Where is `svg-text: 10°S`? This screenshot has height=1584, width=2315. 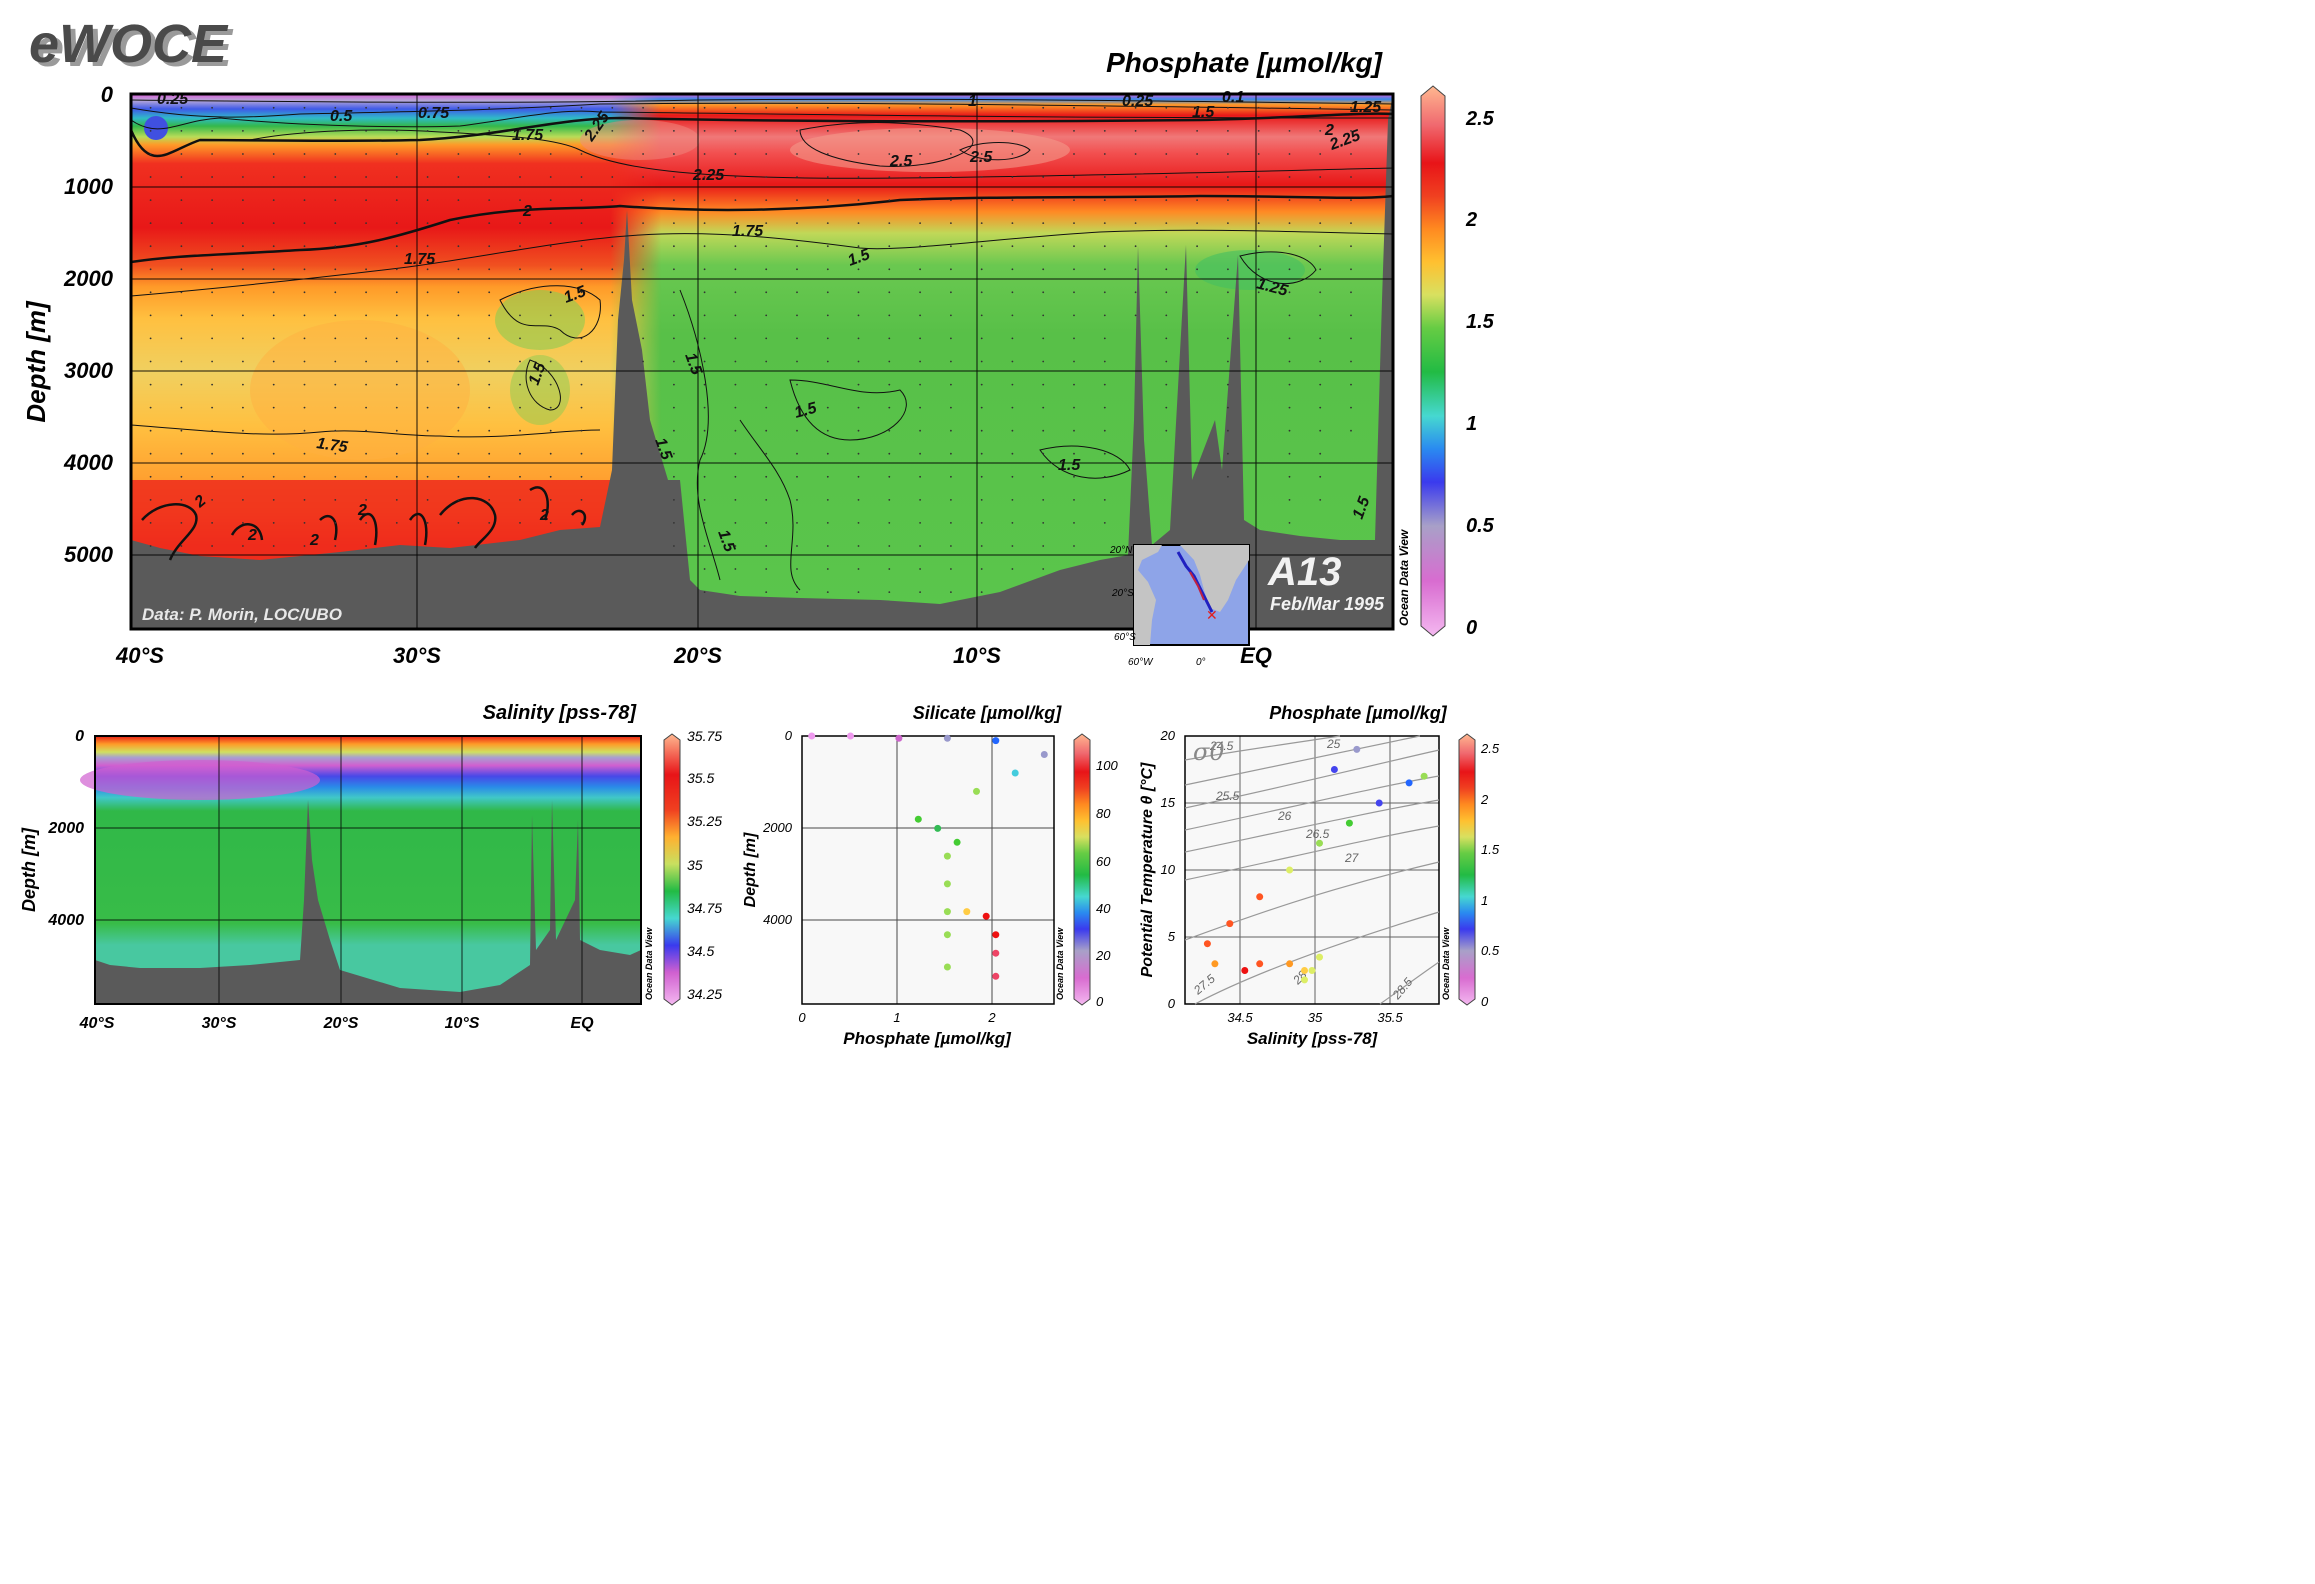 svg-text: 10°S is located at coordinates (462, 1023).